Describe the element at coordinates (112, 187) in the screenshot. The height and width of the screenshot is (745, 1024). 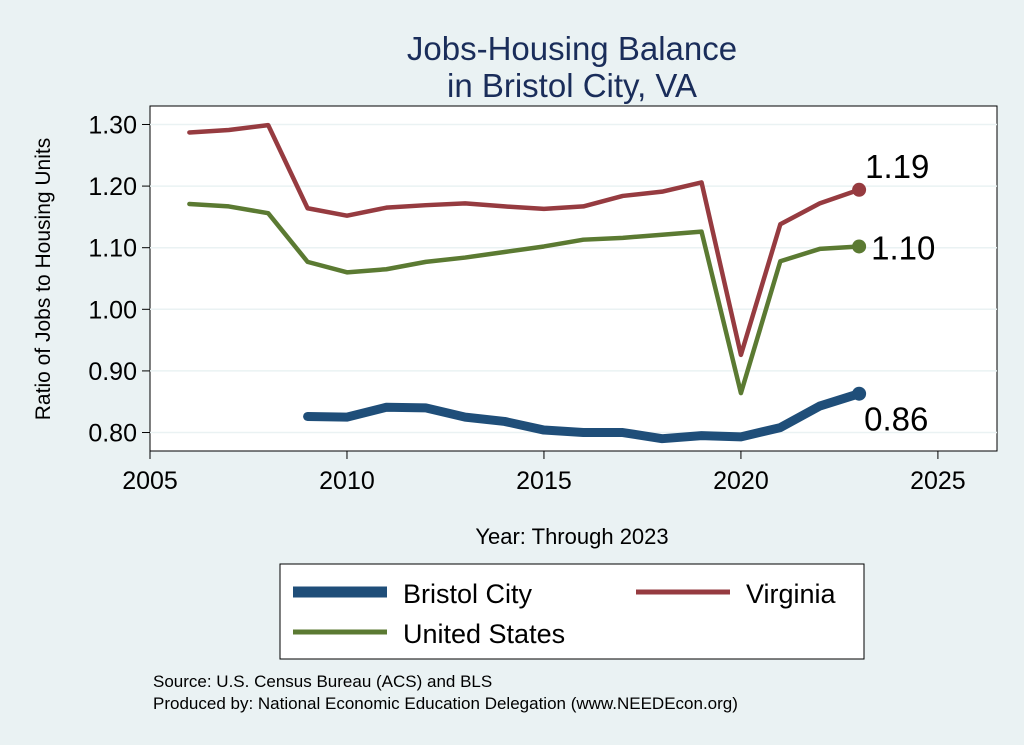
I see `y-tick-label: 1.20` at that location.